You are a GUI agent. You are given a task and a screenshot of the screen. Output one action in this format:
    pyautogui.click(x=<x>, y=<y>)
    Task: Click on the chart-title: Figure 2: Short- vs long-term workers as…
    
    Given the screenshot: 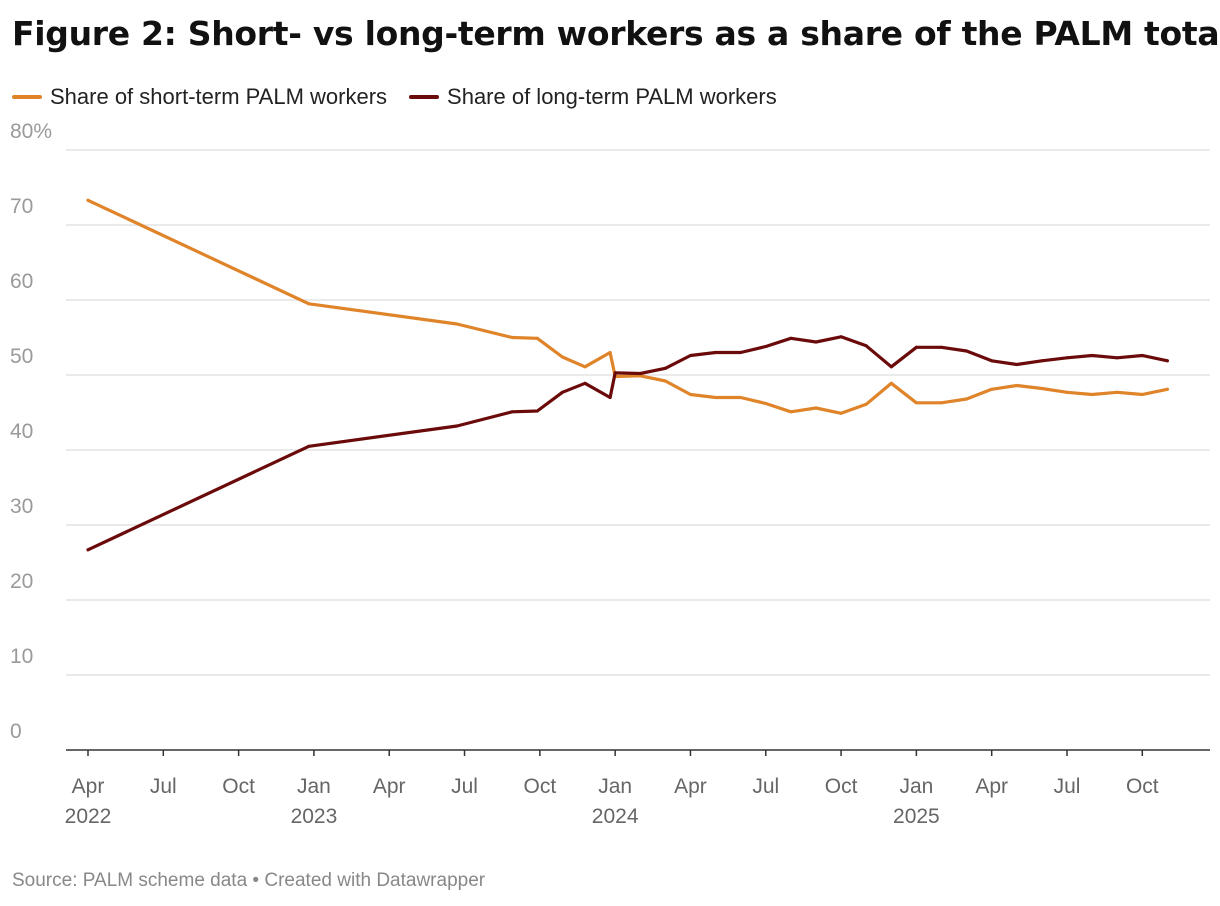 What is the action you would take?
    pyautogui.click(x=616, y=33)
    